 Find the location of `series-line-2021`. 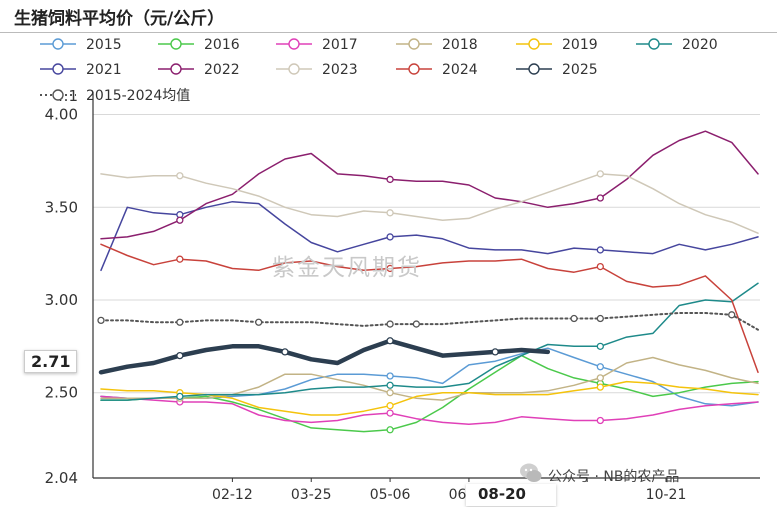

series-line-2021 is located at coordinates (429, 236).